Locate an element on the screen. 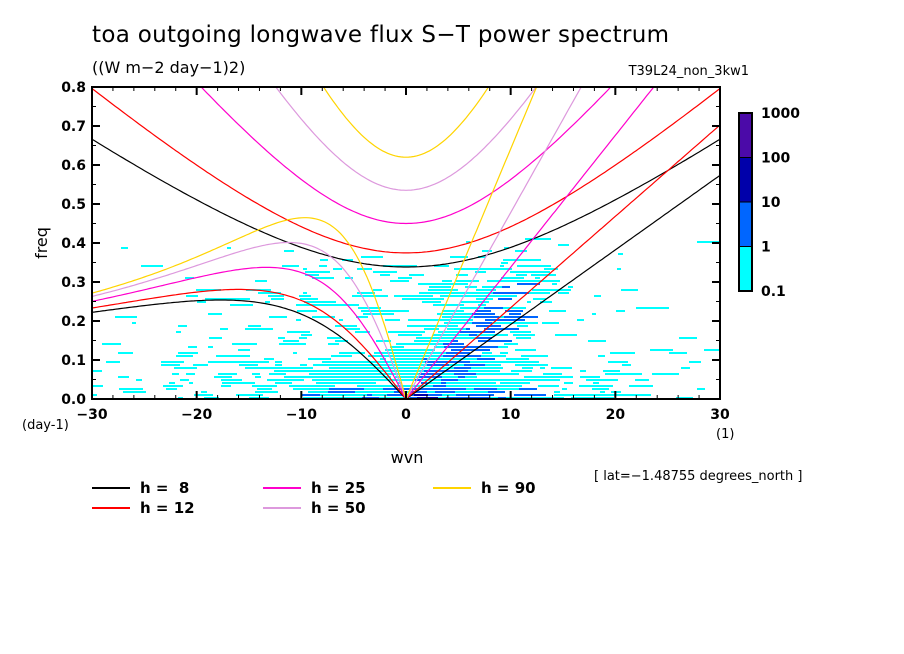 The height and width of the screenshot is (654, 904). x-tick-label: −30 is located at coordinates (91, 415).